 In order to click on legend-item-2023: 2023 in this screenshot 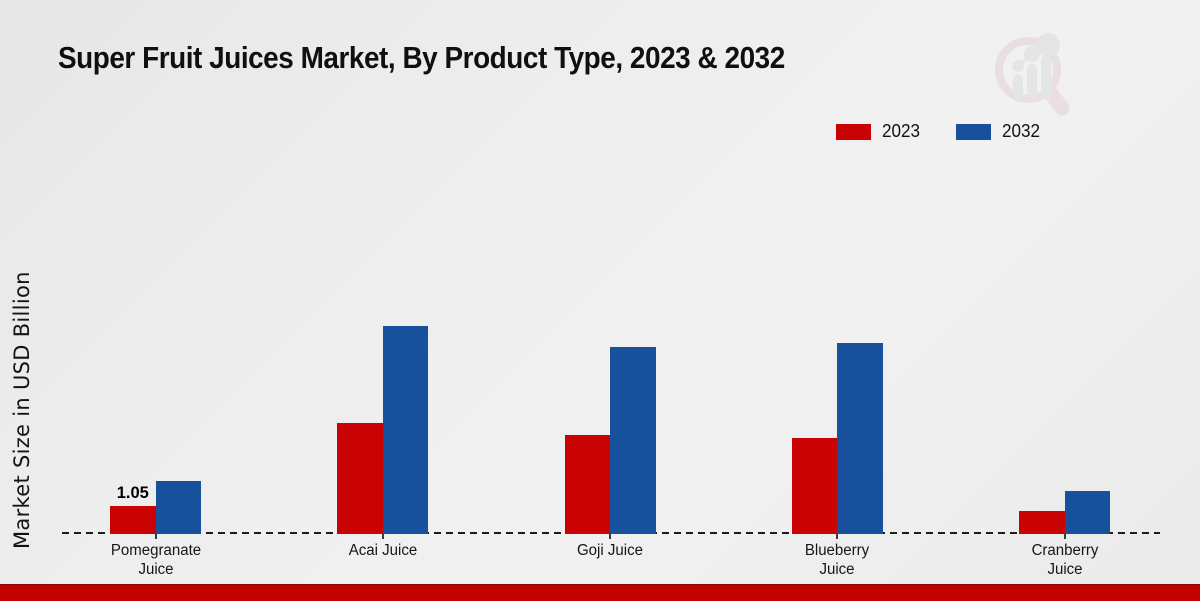, I will do `click(879, 131)`.